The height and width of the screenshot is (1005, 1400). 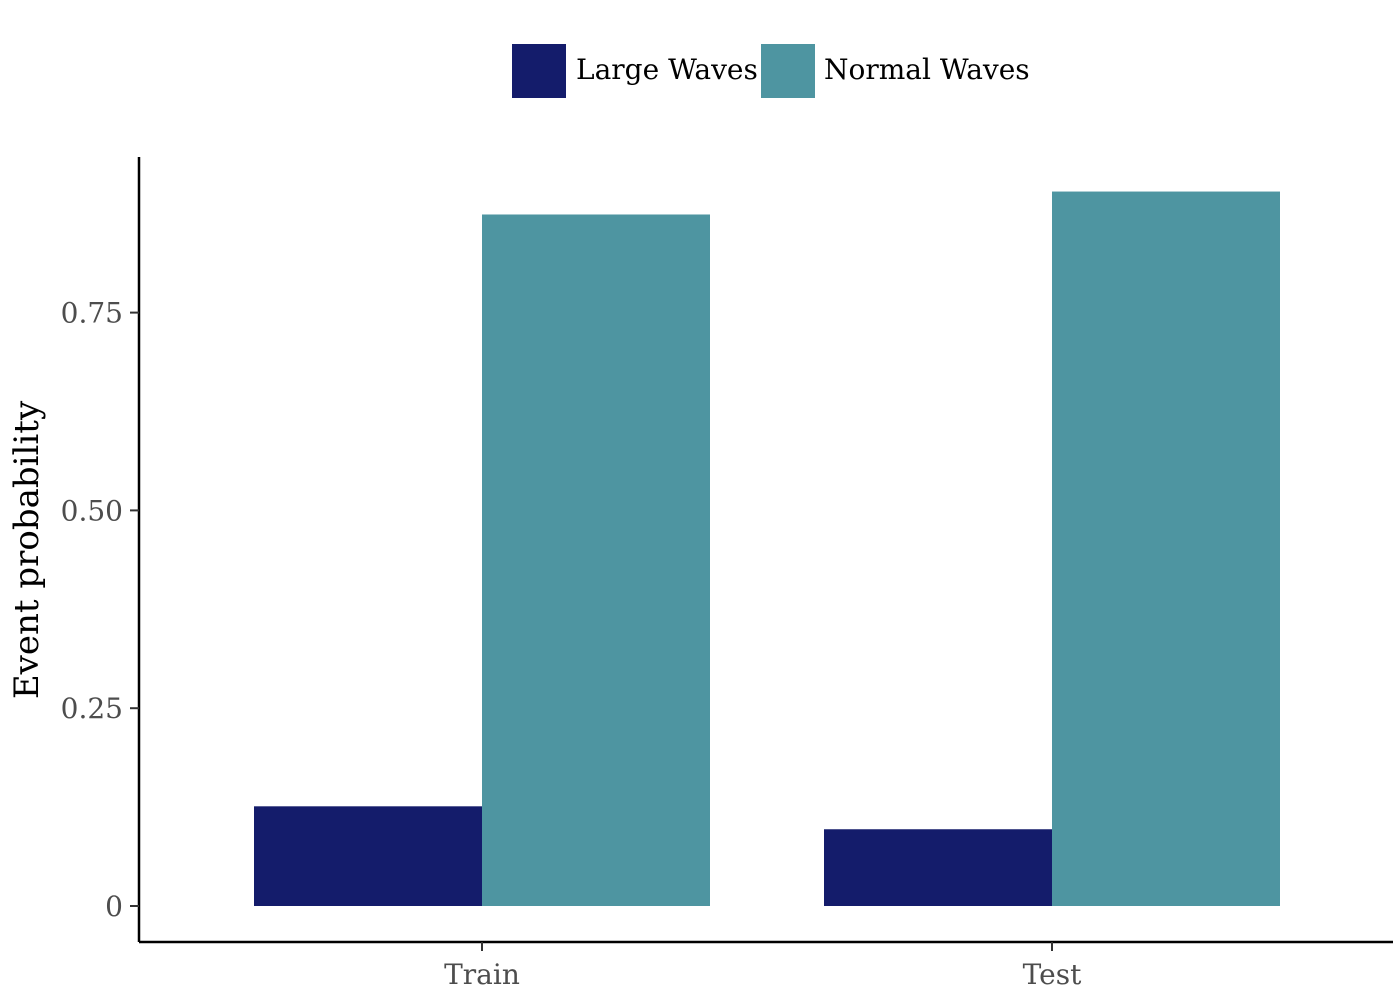 I want to click on legend-label-large-waves: Large Waves, so click(x=667, y=69).